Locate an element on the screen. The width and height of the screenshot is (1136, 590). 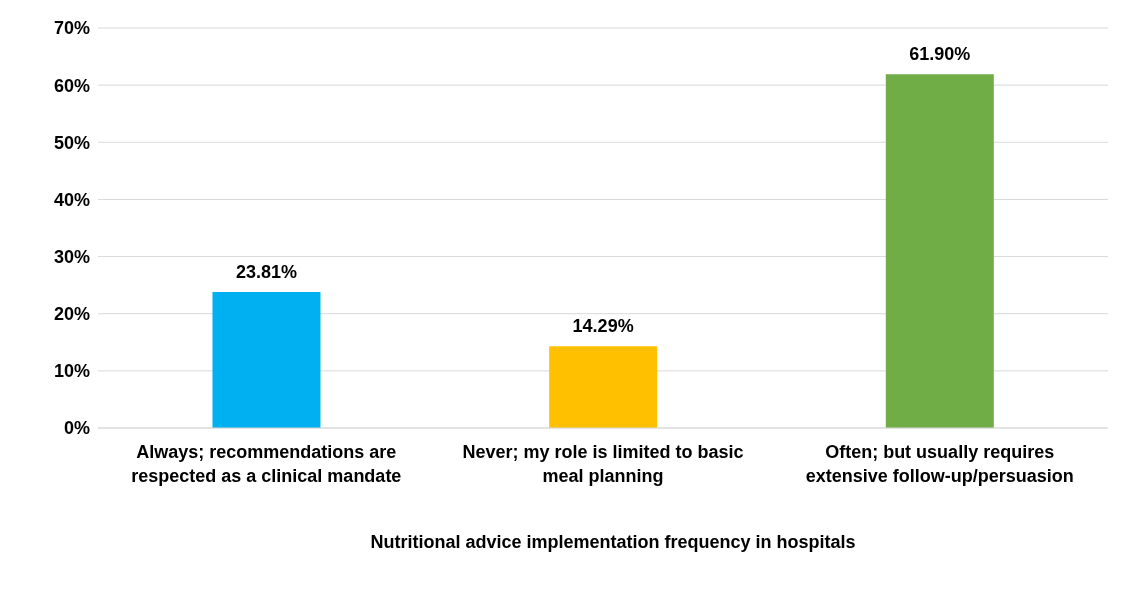
data-label: 14.29% is located at coordinates (603, 326).